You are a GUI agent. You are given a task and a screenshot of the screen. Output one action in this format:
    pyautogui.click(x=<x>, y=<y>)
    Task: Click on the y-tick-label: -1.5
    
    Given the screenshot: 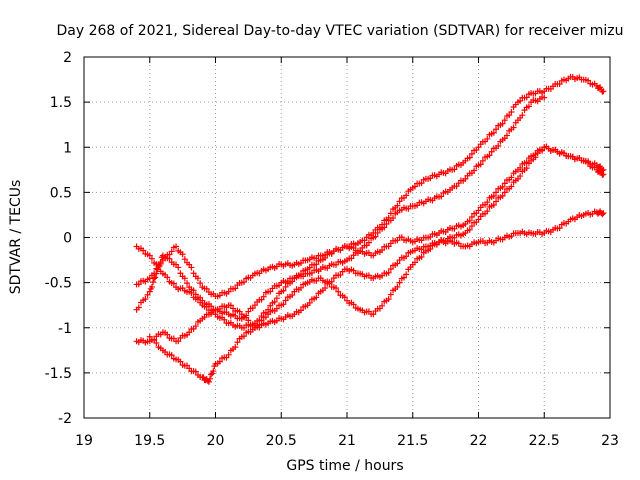 What is the action you would take?
    pyautogui.click(x=58, y=374)
    